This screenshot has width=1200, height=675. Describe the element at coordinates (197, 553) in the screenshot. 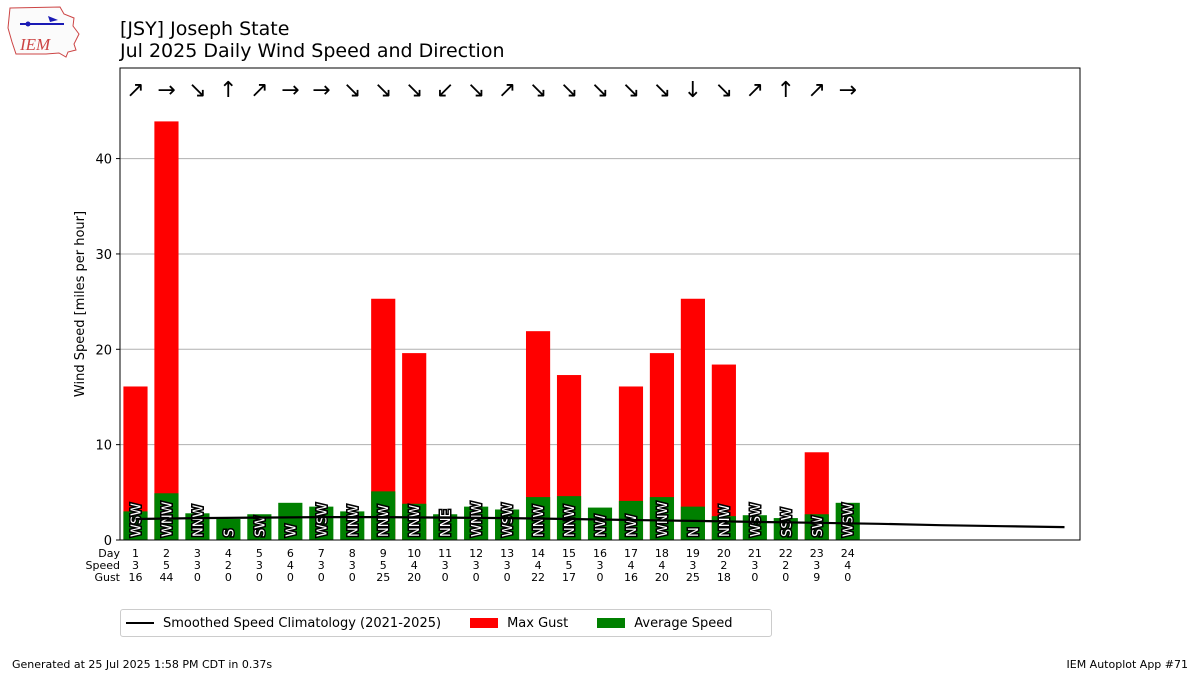

I see `day-value: 3` at that location.